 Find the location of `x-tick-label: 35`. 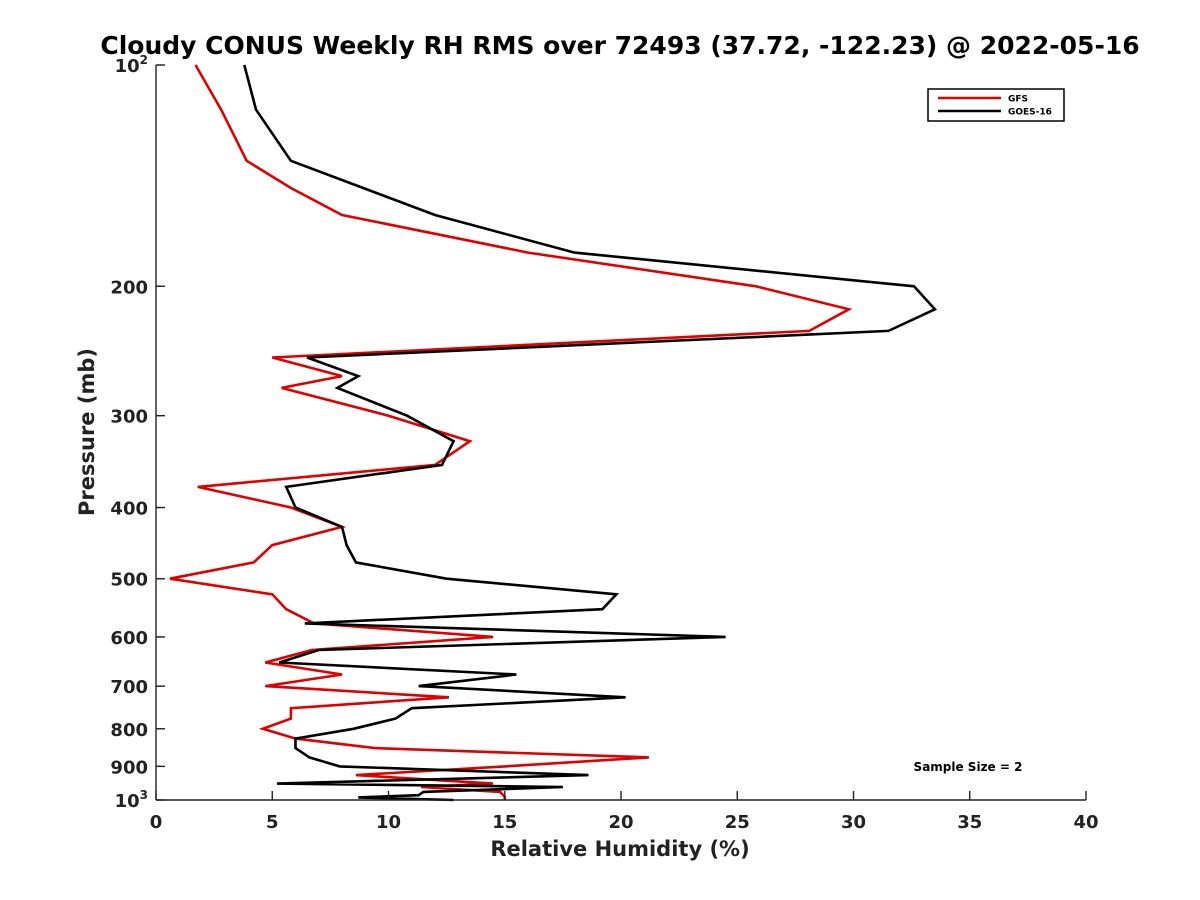

x-tick-label: 35 is located at coordinates (969, 822).